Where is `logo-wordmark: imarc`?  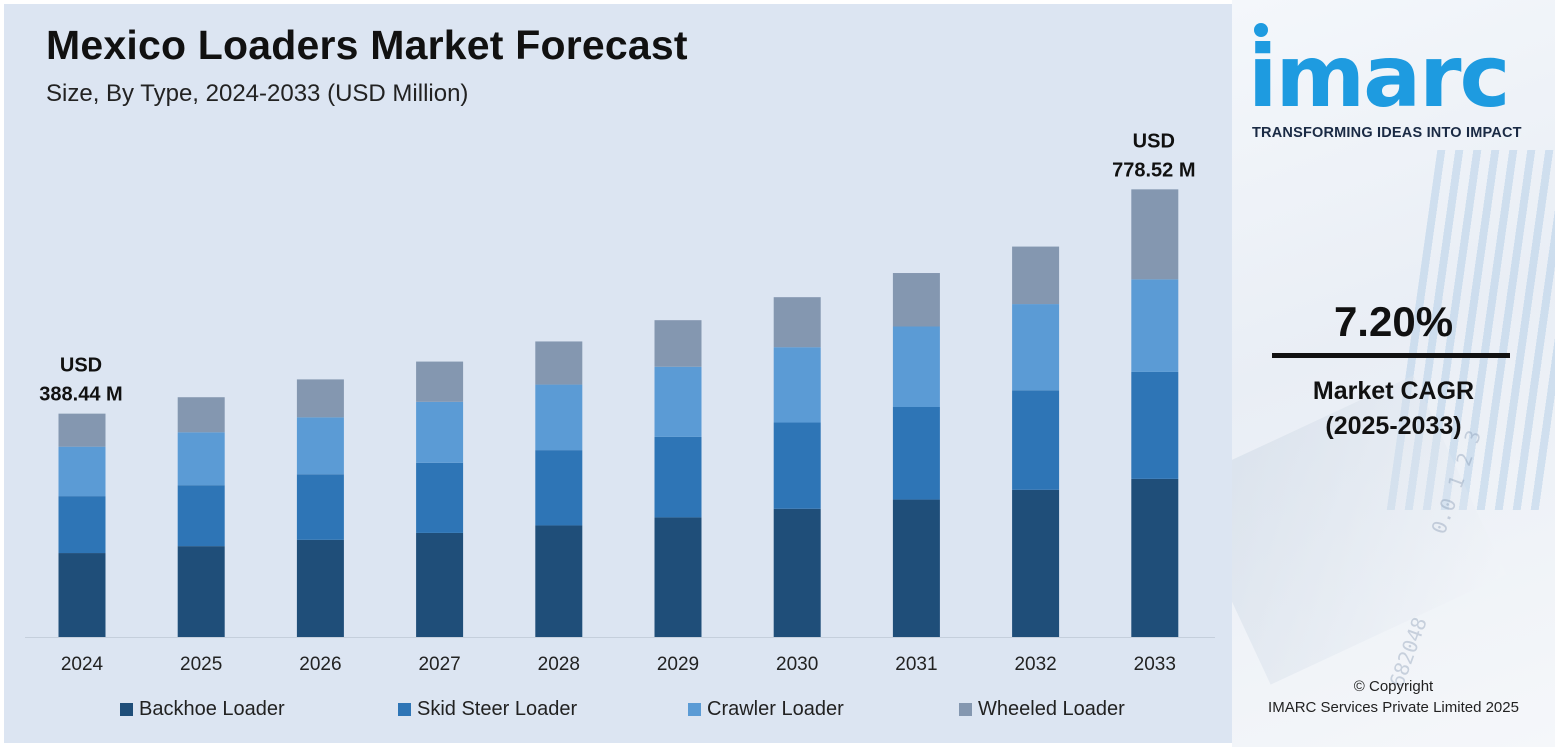
logo-wordmark: imarc is located at coordinates (1379, 77).